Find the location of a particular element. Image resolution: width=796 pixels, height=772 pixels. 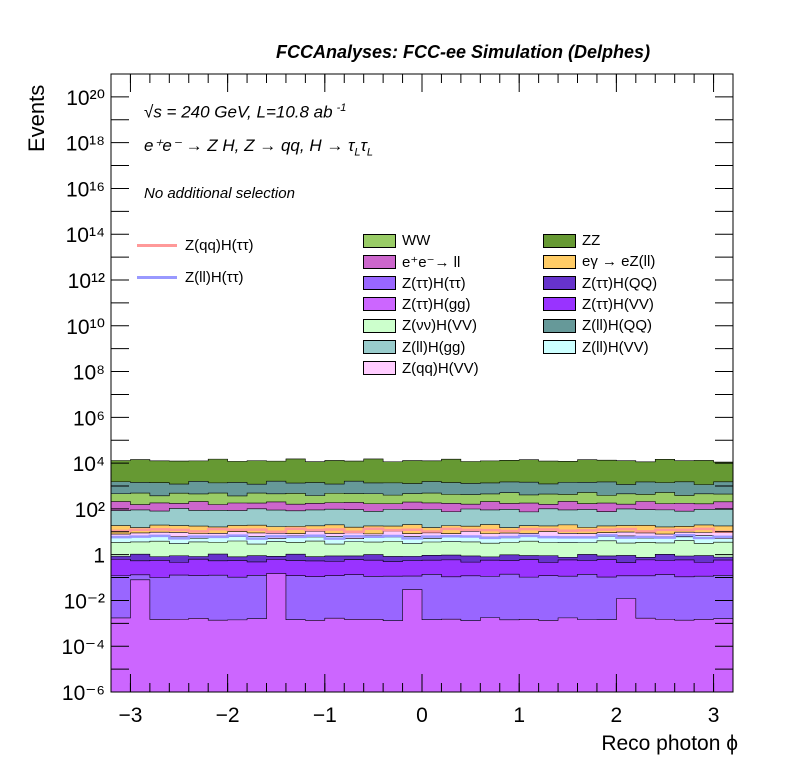

y-tick-label: 10¹⁰ is located at coordinates (85, 327).